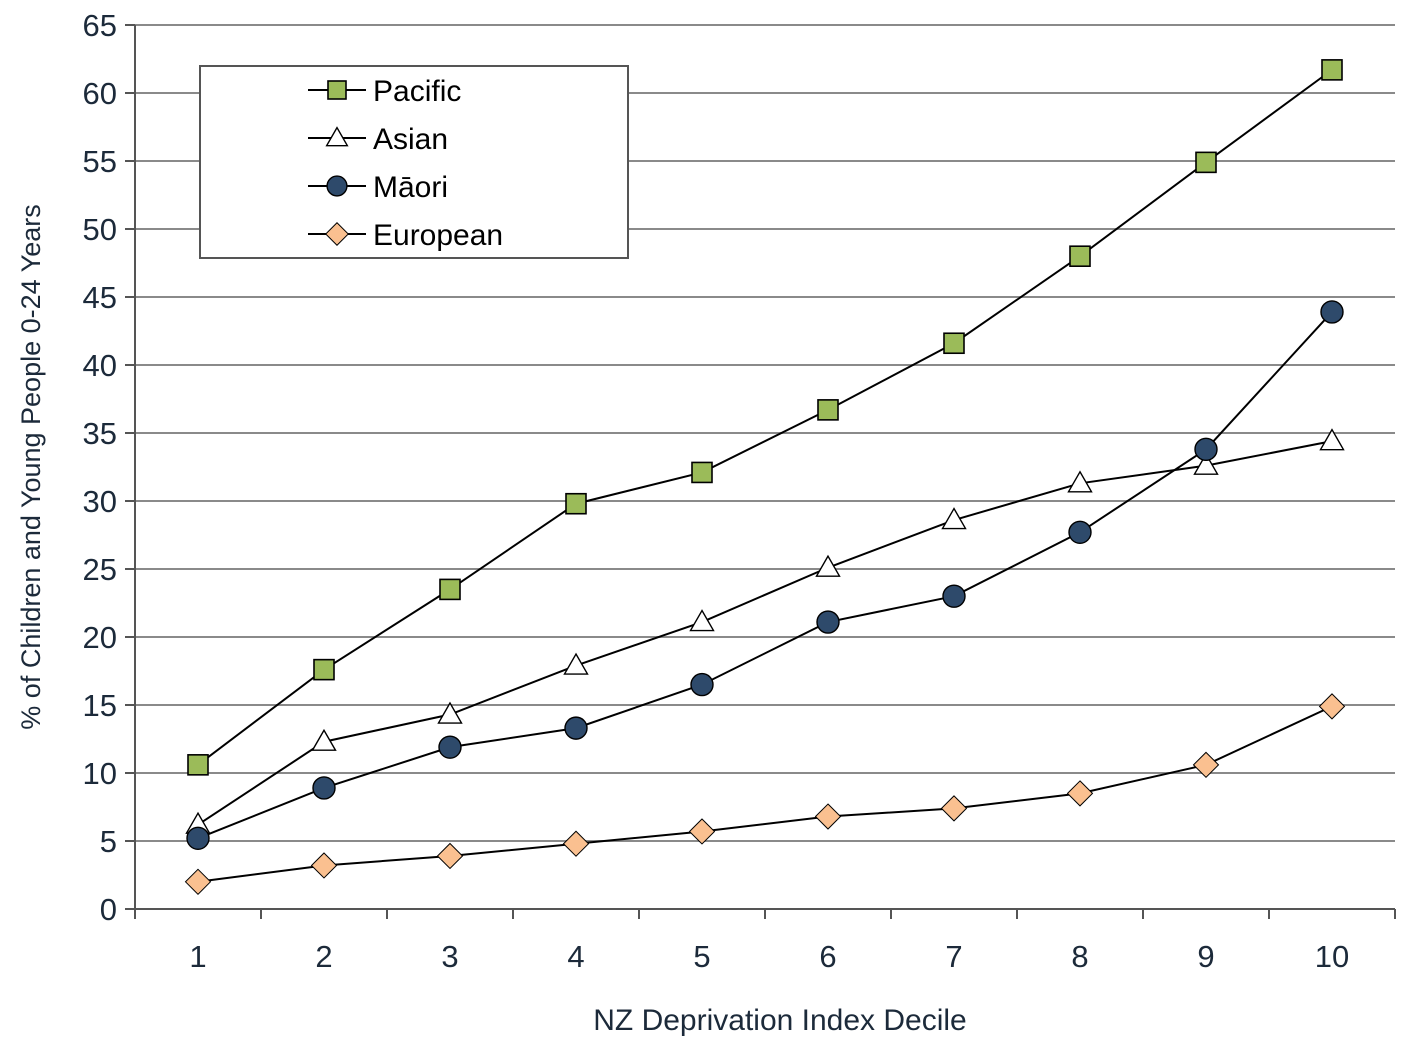  What do you see at coordinates (953, 956) in the screenshot?
I see `x-tick-label-7: 7` at bounding box center [953, 956].